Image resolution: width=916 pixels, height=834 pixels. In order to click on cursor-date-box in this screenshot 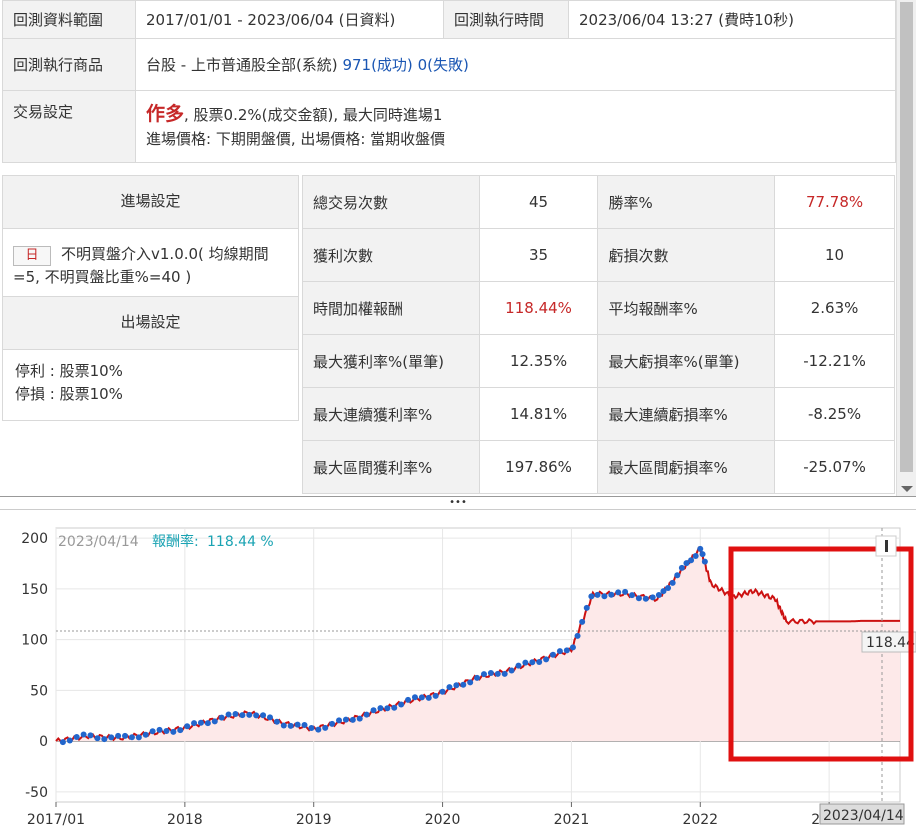, I will do `click(862, 814)`.